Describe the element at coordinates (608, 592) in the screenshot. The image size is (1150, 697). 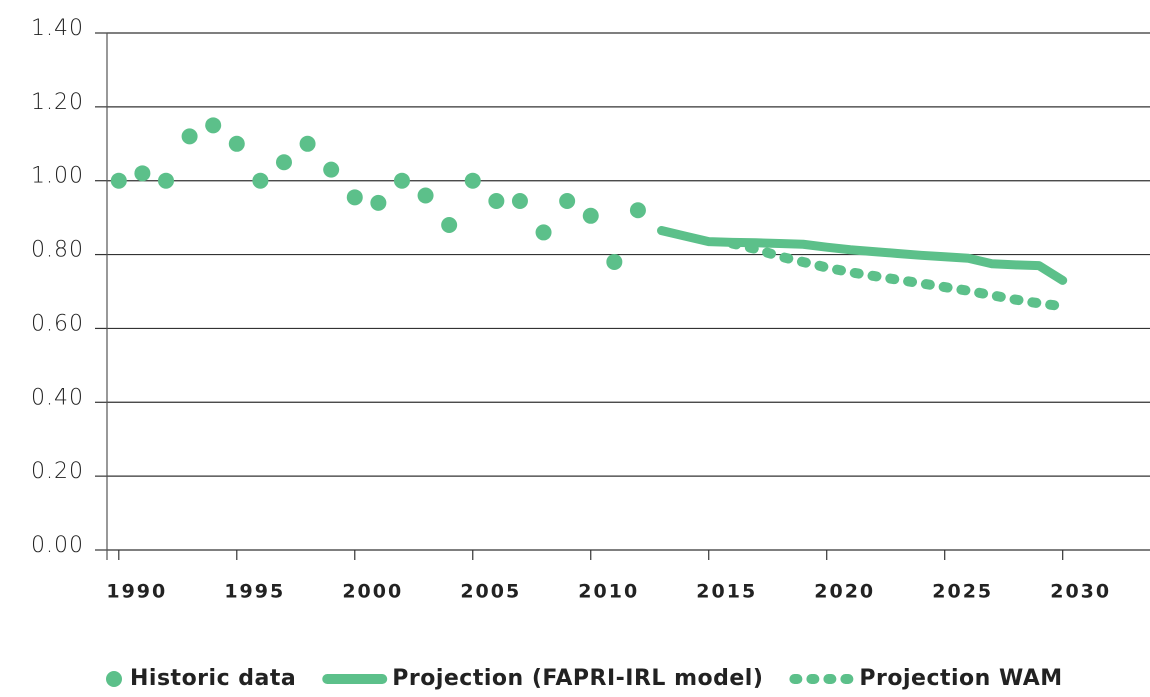
I see `x-tick-label: 2010` at that location.